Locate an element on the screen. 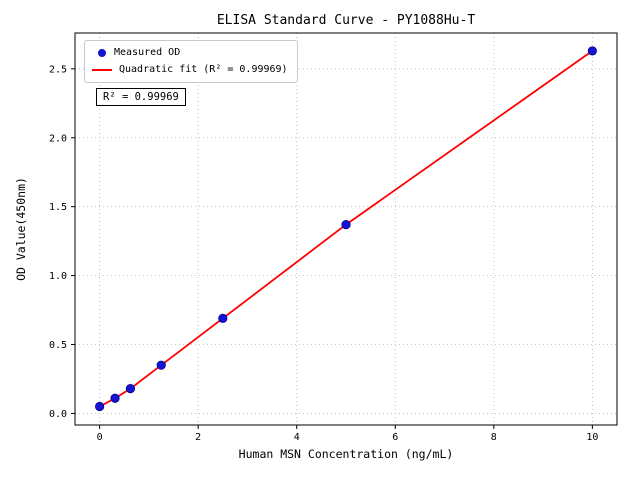 This screenshot has width=640, height=480. x-tick-label: 2 is located at coordinates (198, 437).